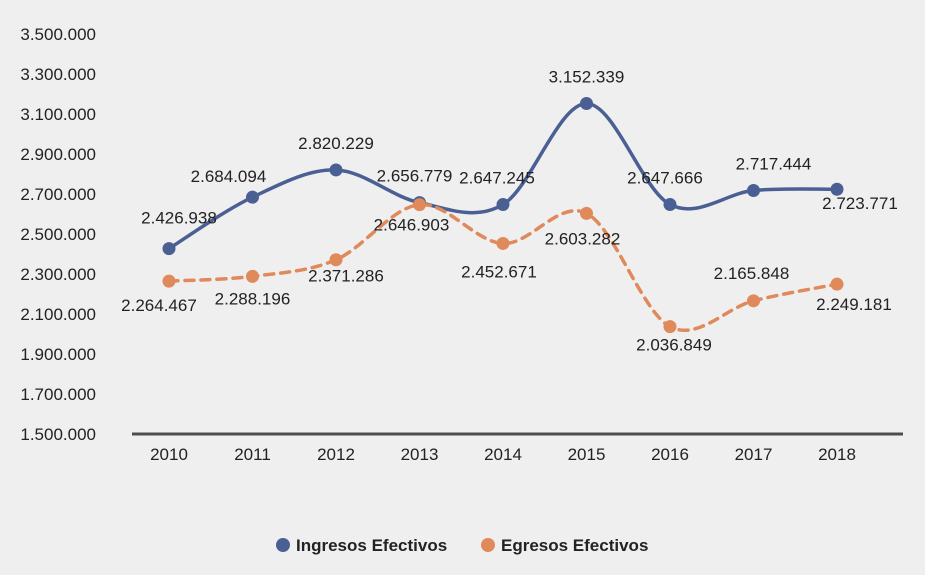  What do you see at coordinates (499, 271) in the screenshot?
I see `egresos-data-label: 2.452.671` at bounding box center [499, 271].